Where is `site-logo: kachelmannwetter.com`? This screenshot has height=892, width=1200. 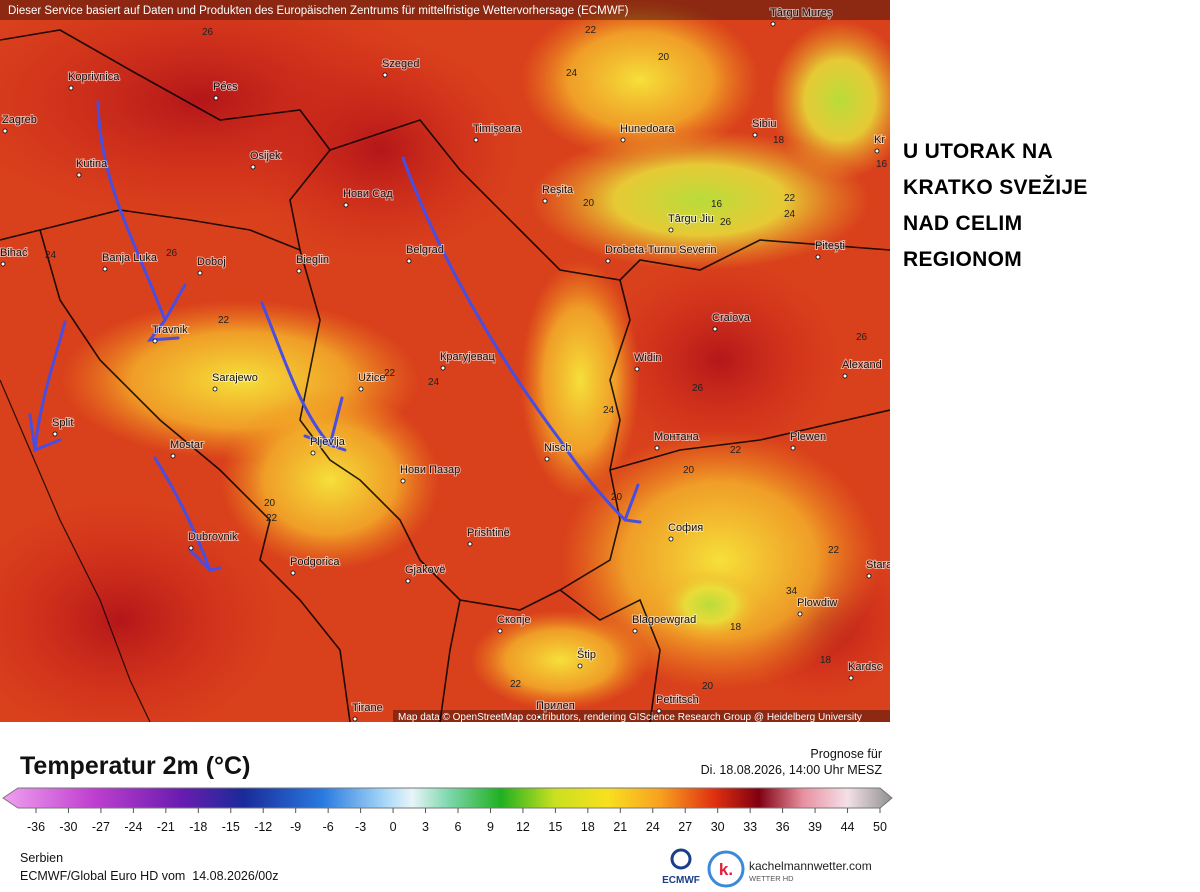 site-logo: kachelmannwetter.com is located at coordinates (810, 866).